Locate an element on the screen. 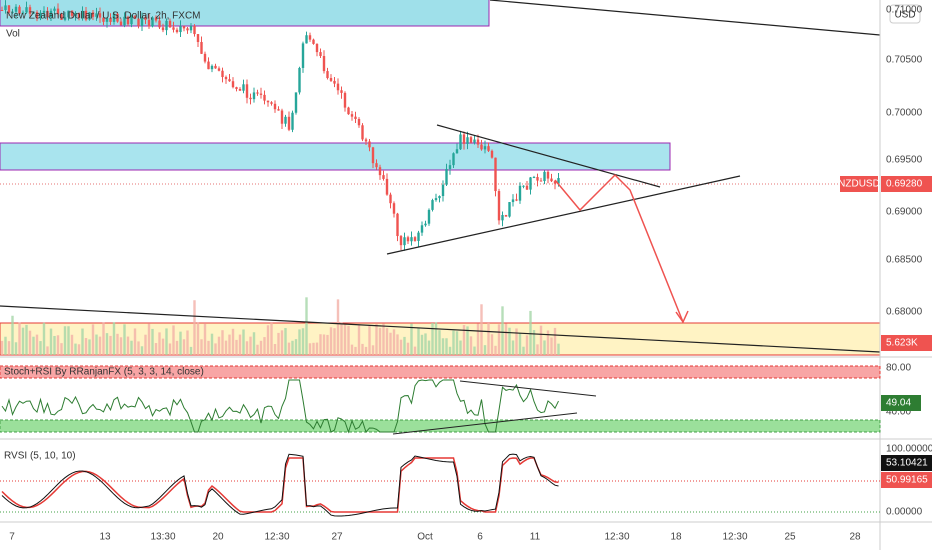 The image size is (932, 550). volume-tag-text: 5.623K is located at coordinates (902, 343).